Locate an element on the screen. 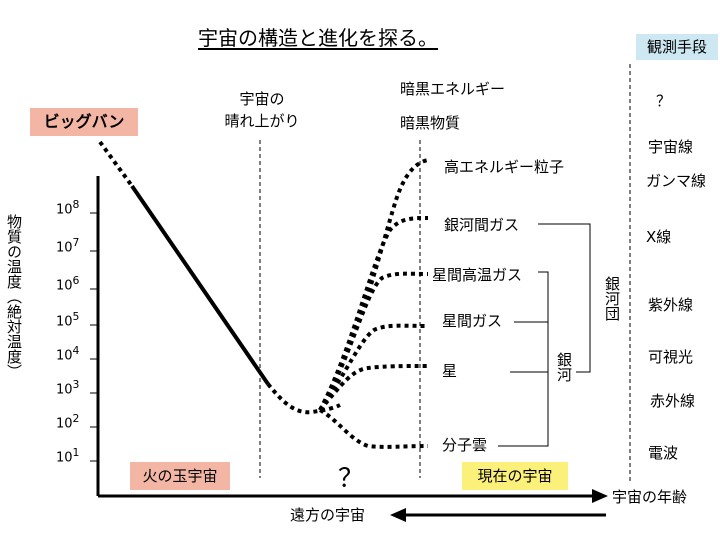  y-tick-1e8: 10⁸ is located at coordinates (68, 208).